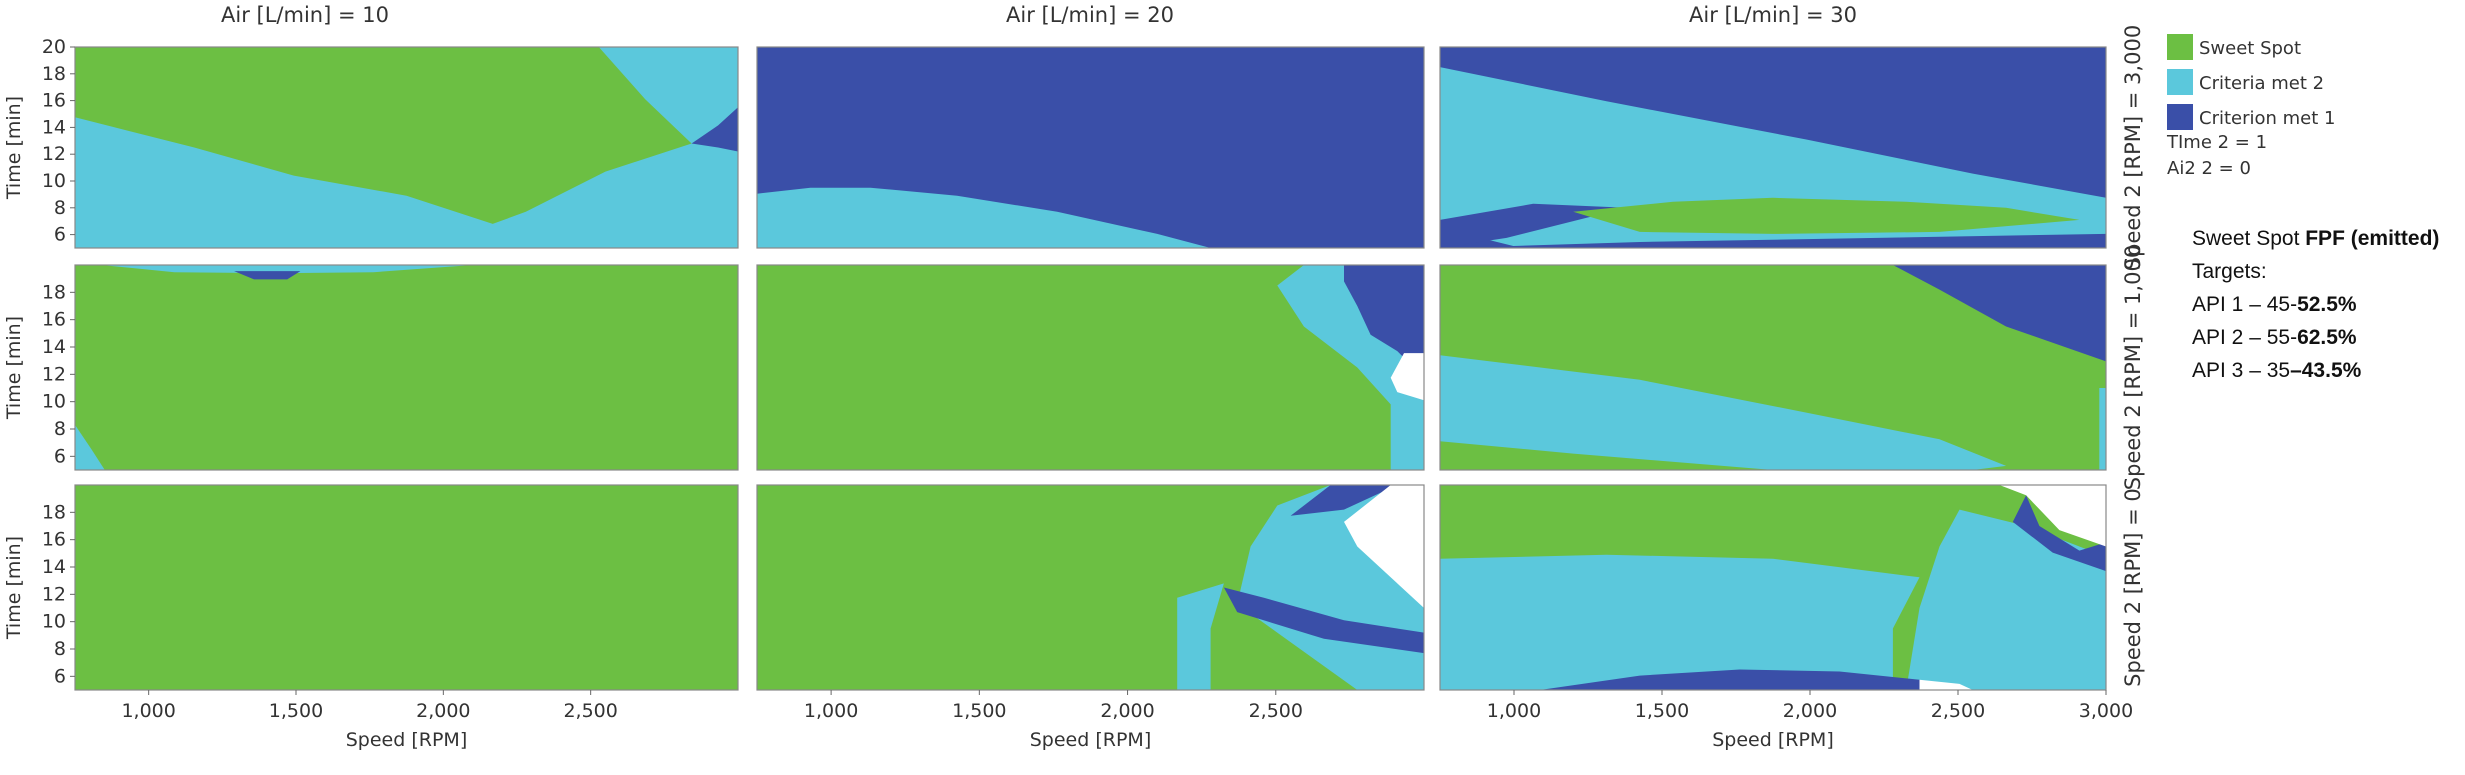  Describe the element at coordinates (2274, 337) in the screenshot. I see `notes-target-line: API 2 – 55-62.5%` at that location.